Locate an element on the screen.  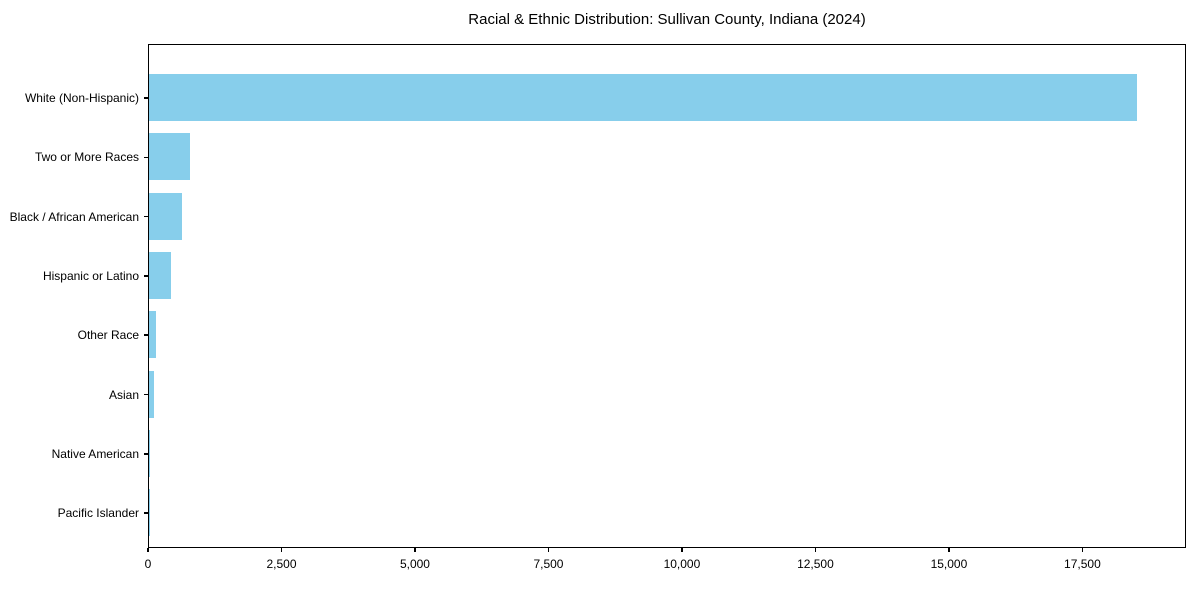
y-tick-label: Two or More Races is located at coordinates (86, 157).